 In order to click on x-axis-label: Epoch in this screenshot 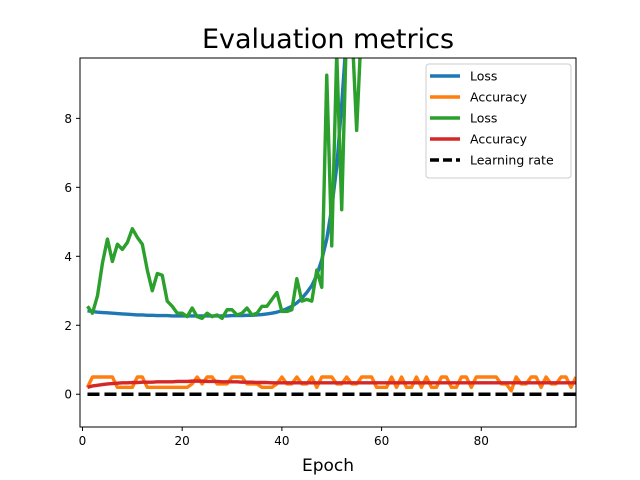, I will do `click(328, 466)`.